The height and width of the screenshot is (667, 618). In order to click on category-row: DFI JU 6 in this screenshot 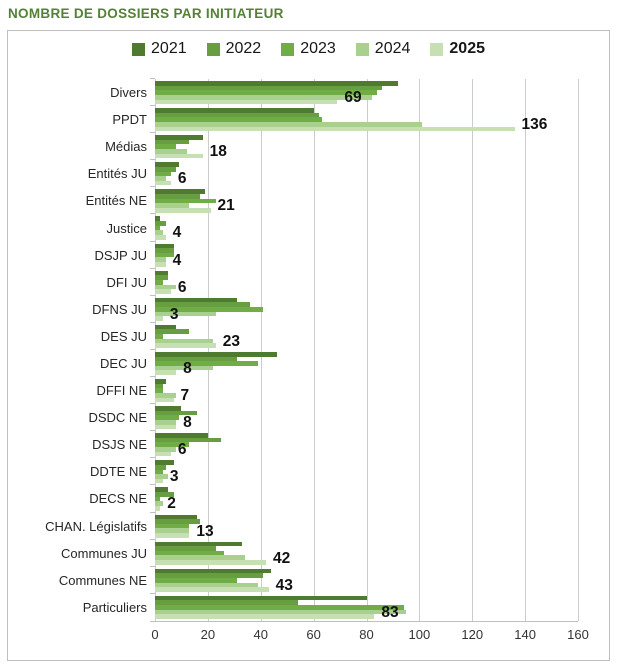, I will do `click(342, 281)`.